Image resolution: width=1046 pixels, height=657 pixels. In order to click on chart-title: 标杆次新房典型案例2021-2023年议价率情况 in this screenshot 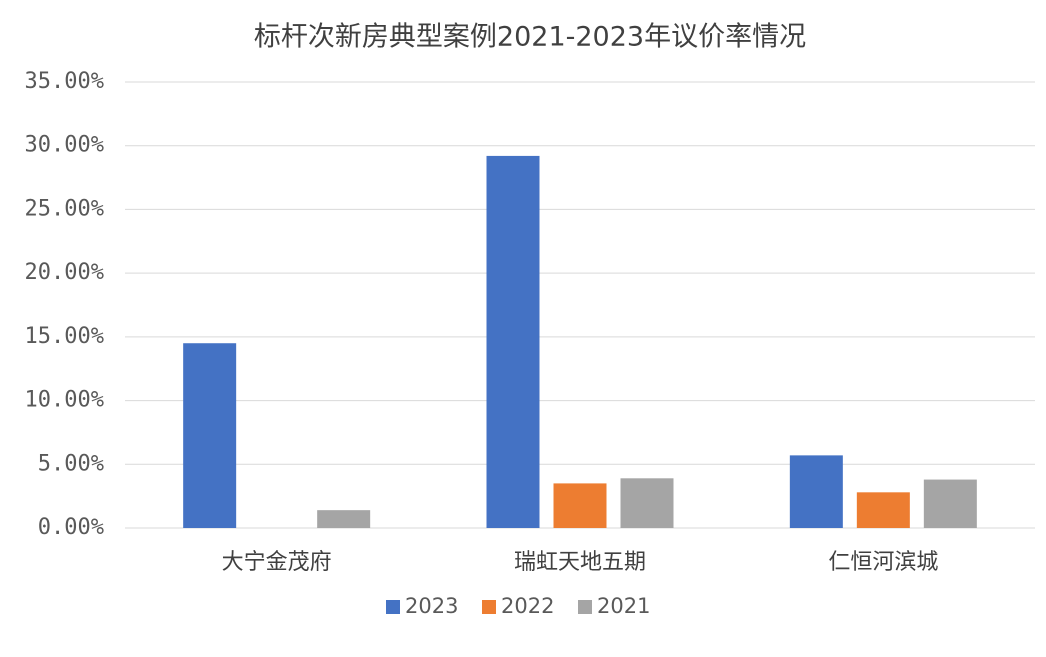, I will do `click(530, 37)`.